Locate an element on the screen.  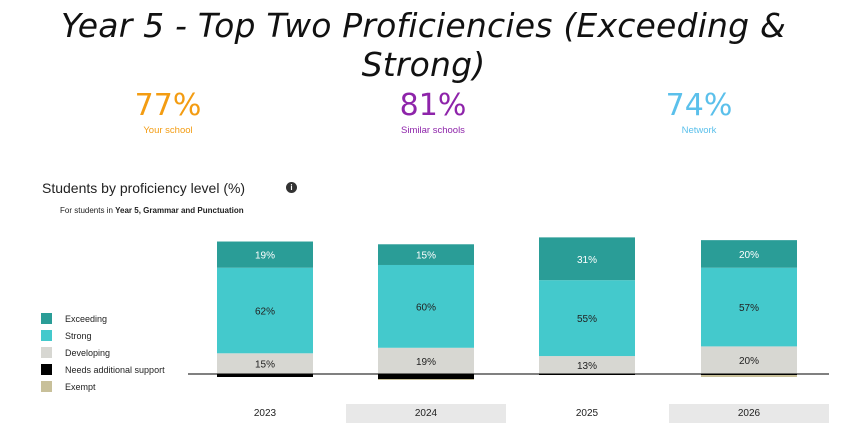
x-tick-label: 2023 is located at coordinates (265, 413).